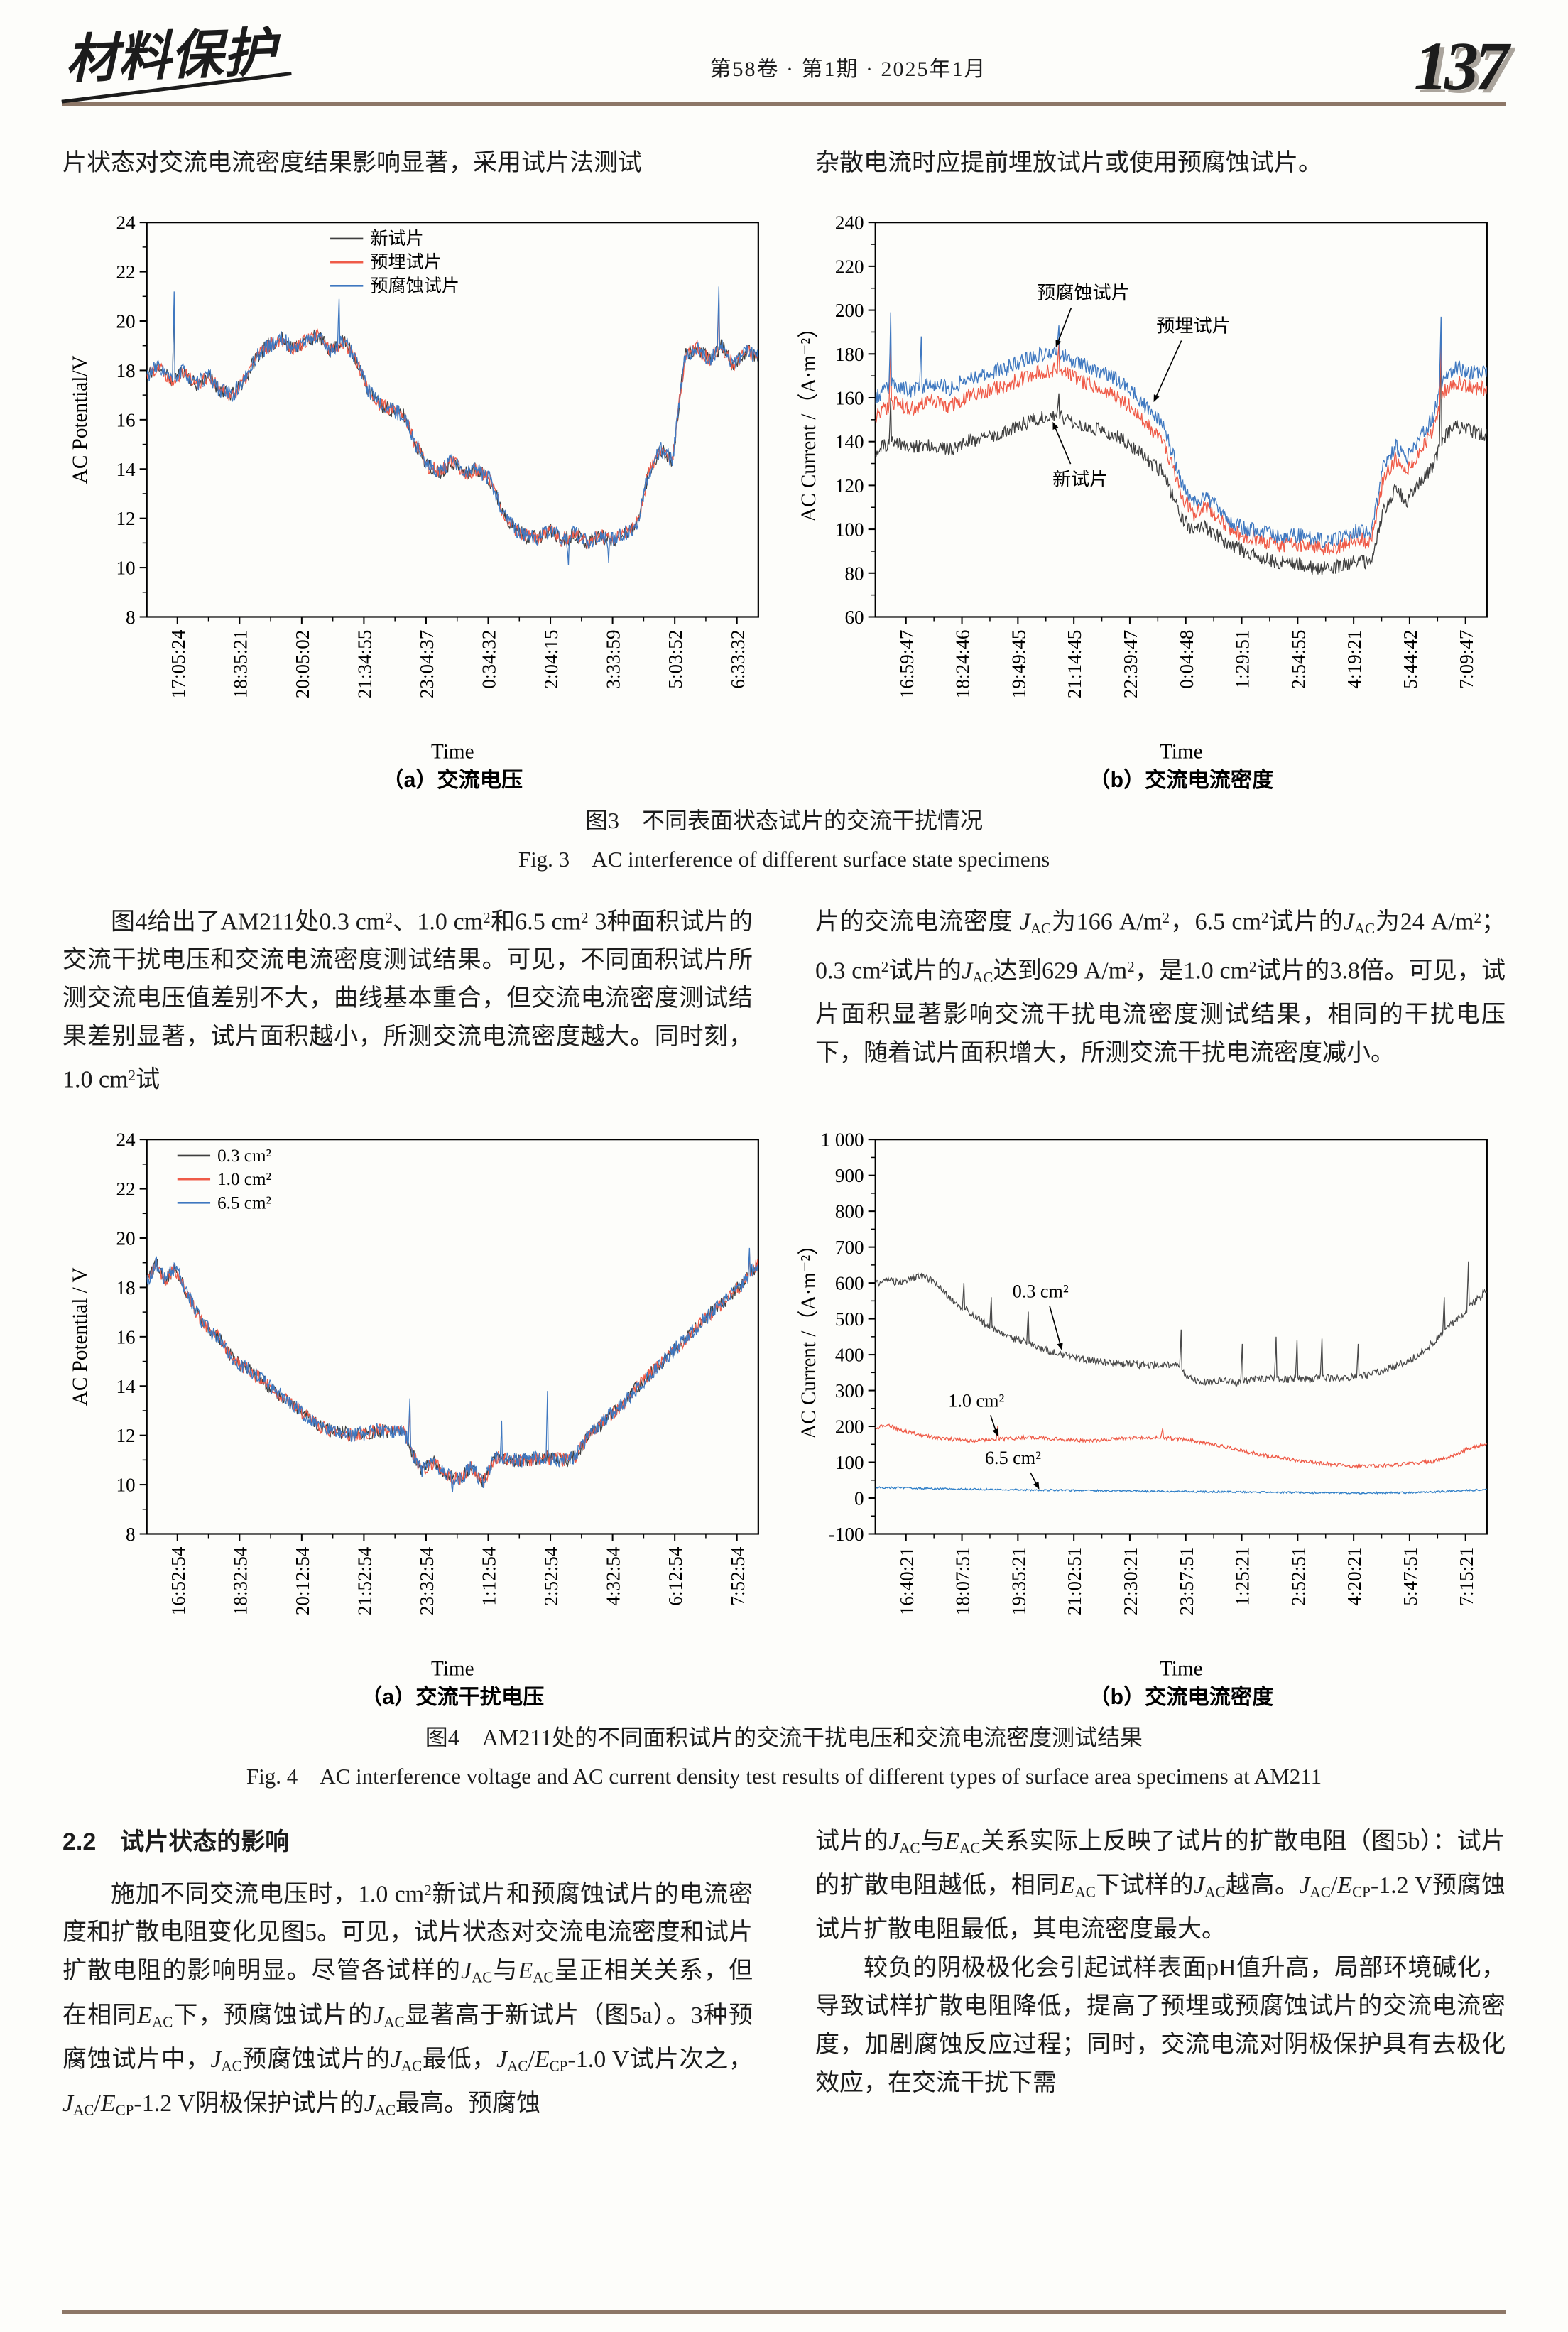  I want to click on svg-text: 18:32:54, so click(240, 1581).